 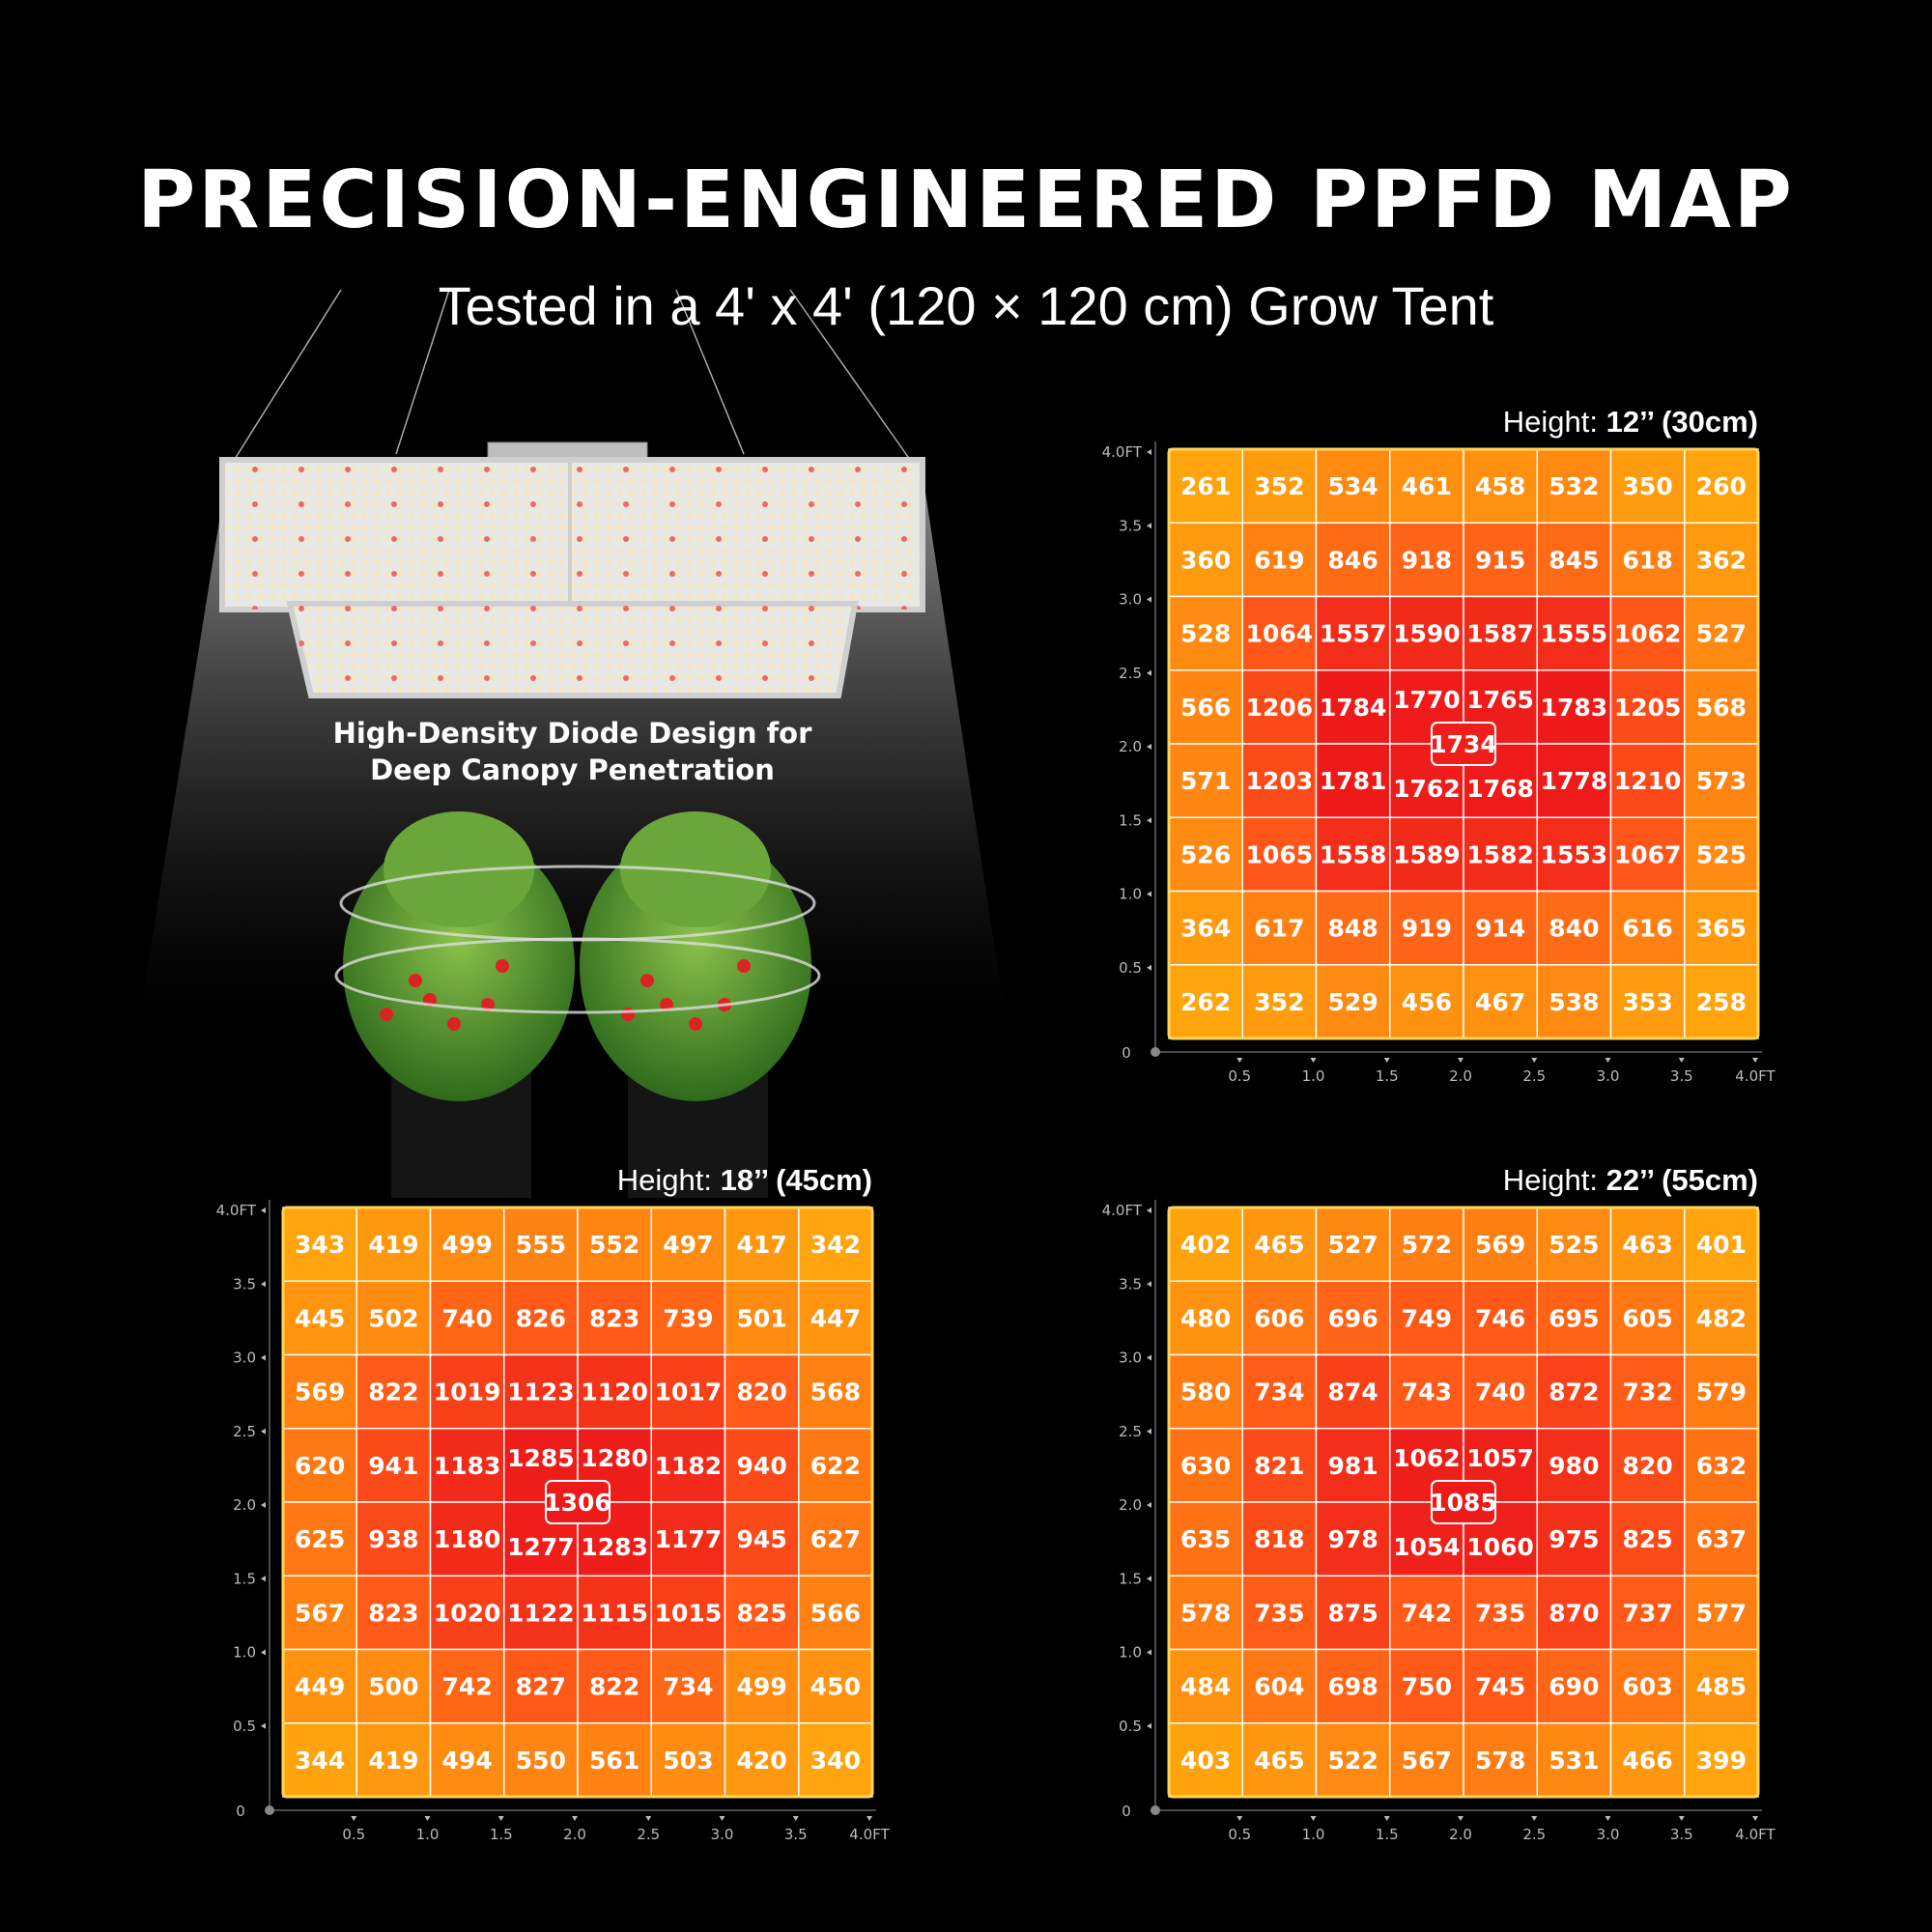 I want to click on cell-value: 940, so click(x=762, y=1466).